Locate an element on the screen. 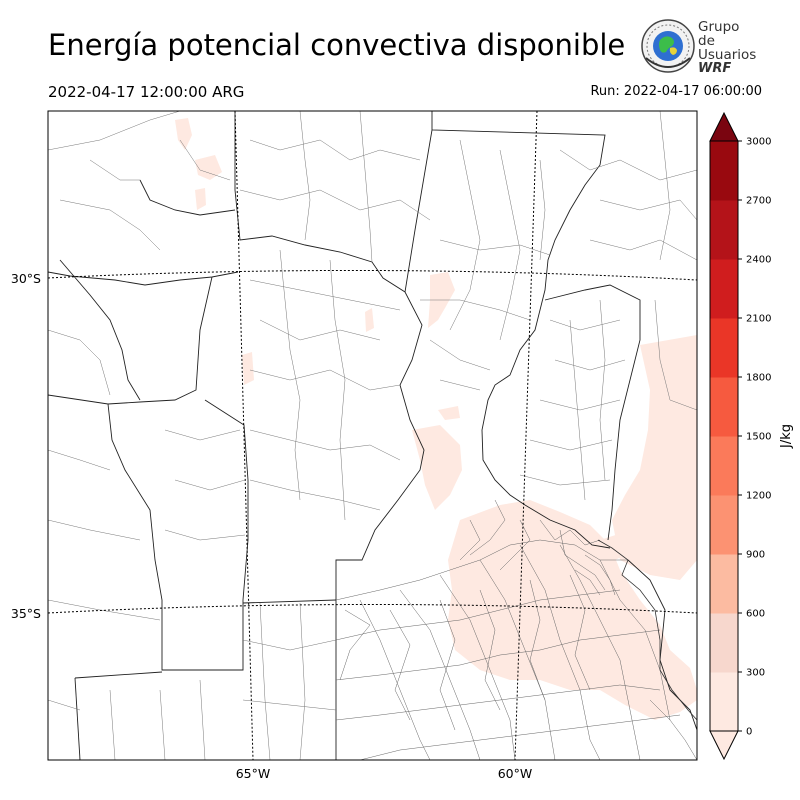  partido-boundaries is located at coordinates (516, 629).